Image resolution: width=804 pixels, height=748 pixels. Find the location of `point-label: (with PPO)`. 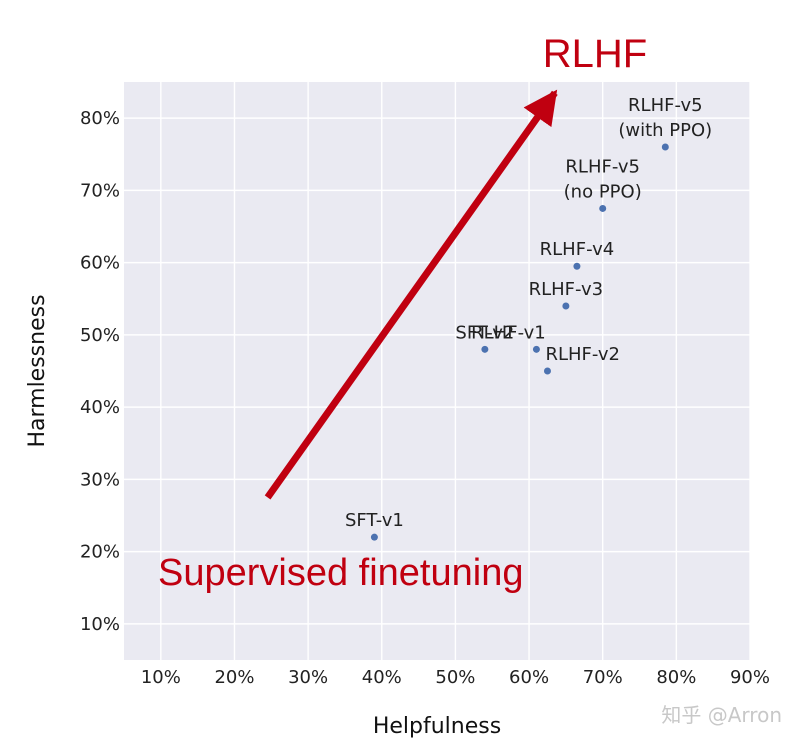

point-label: (with PPO) is located at coordinates (665, 130).